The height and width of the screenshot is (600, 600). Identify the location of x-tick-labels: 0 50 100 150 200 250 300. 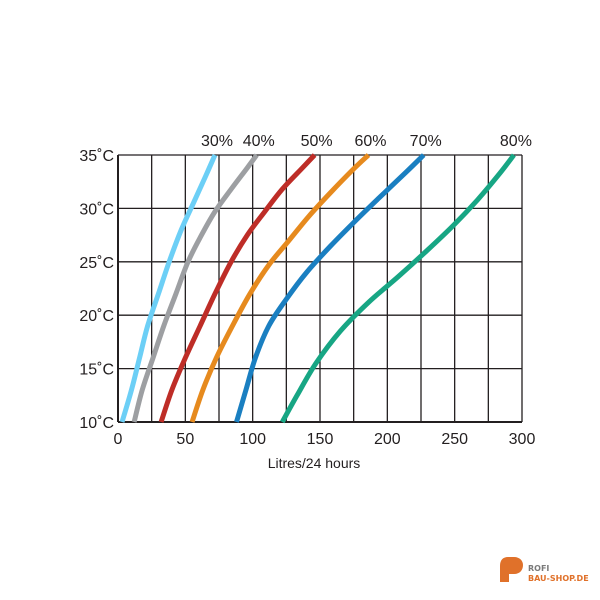
(325, 439).